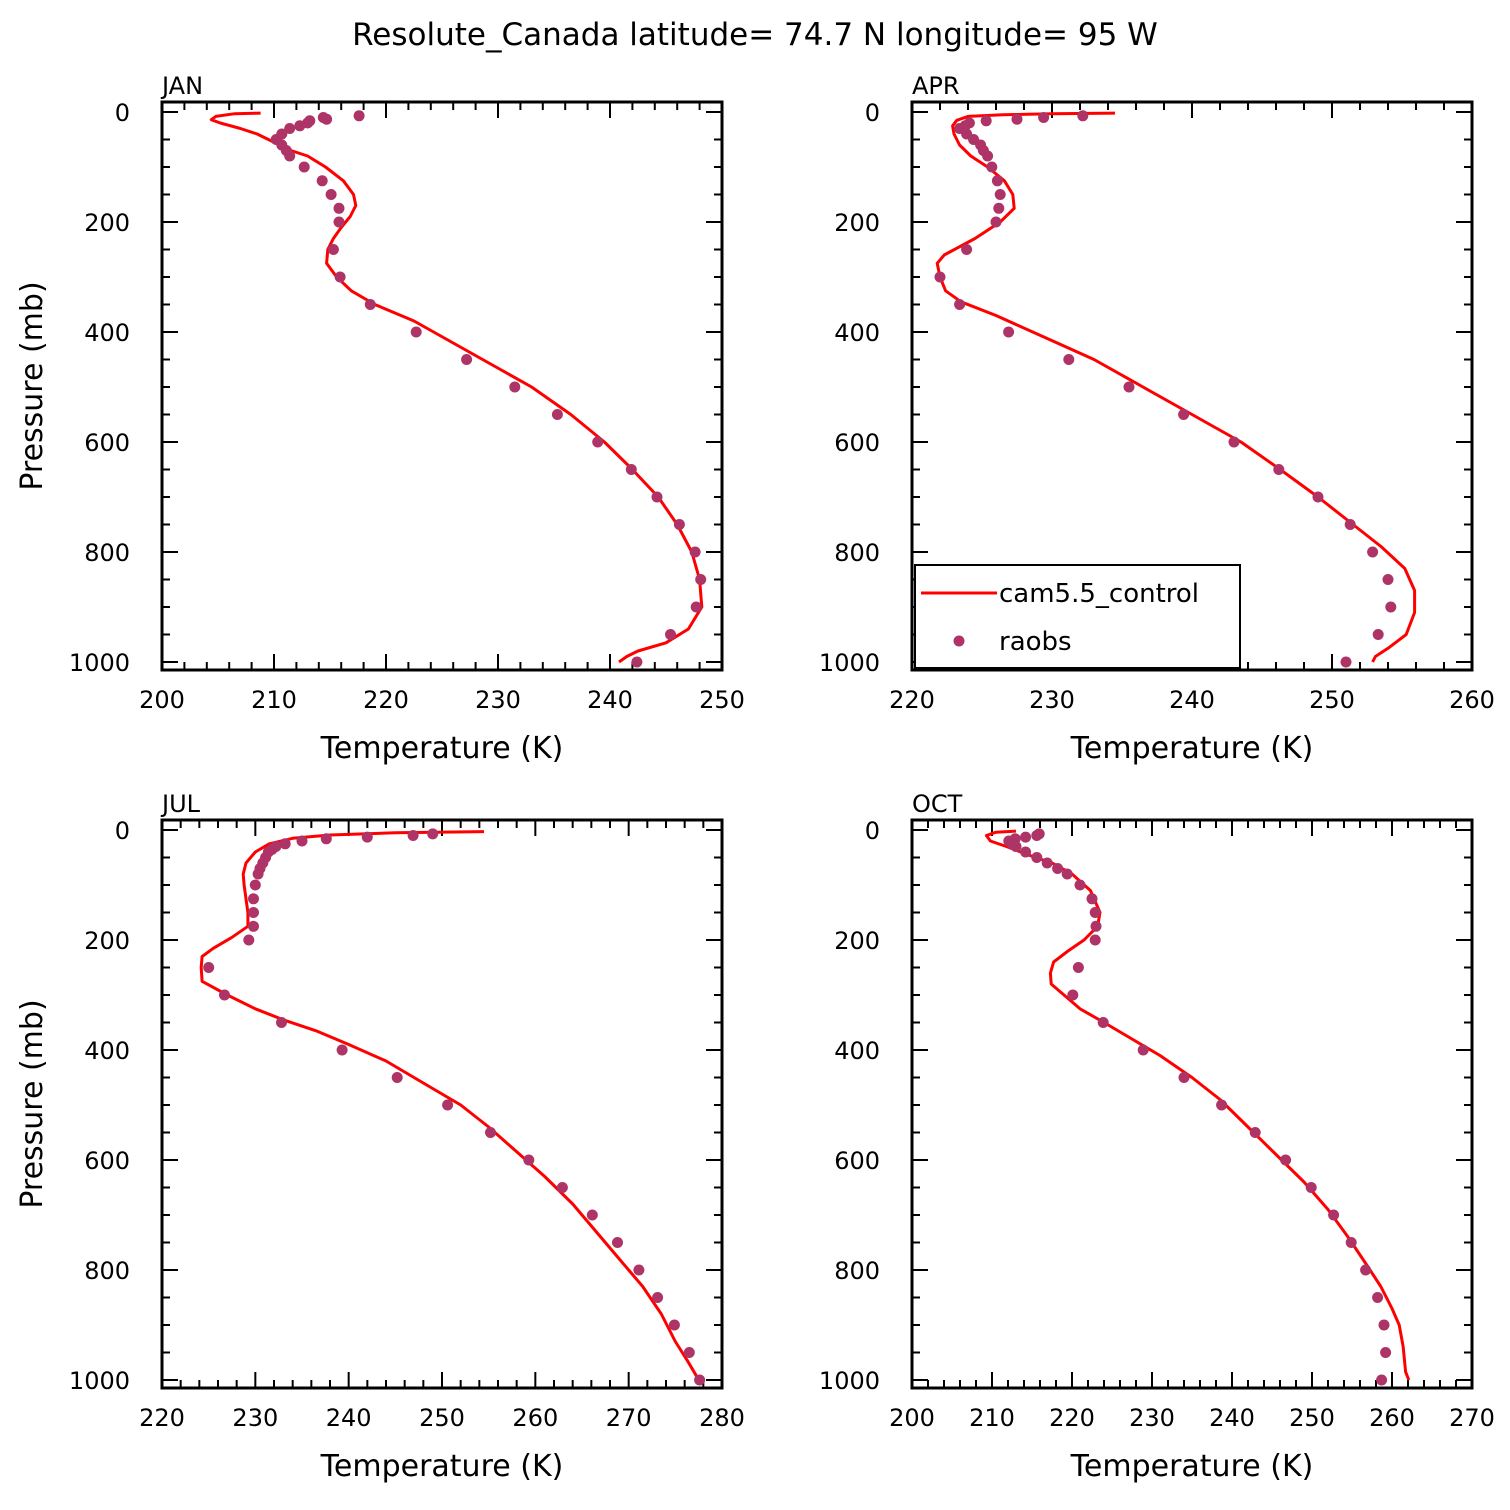  I want to click on panel-label: APR, so click(936, 86).